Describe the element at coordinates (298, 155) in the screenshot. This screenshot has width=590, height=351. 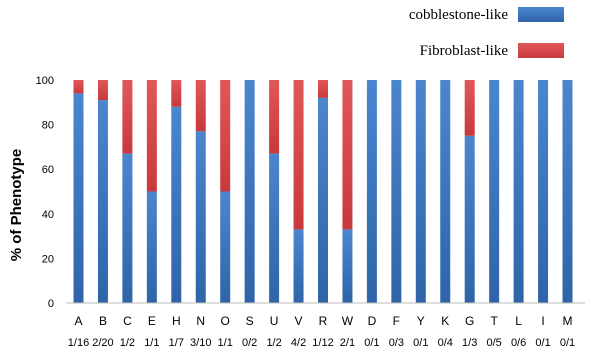
I see `bar-V-fibroblast` at that location.